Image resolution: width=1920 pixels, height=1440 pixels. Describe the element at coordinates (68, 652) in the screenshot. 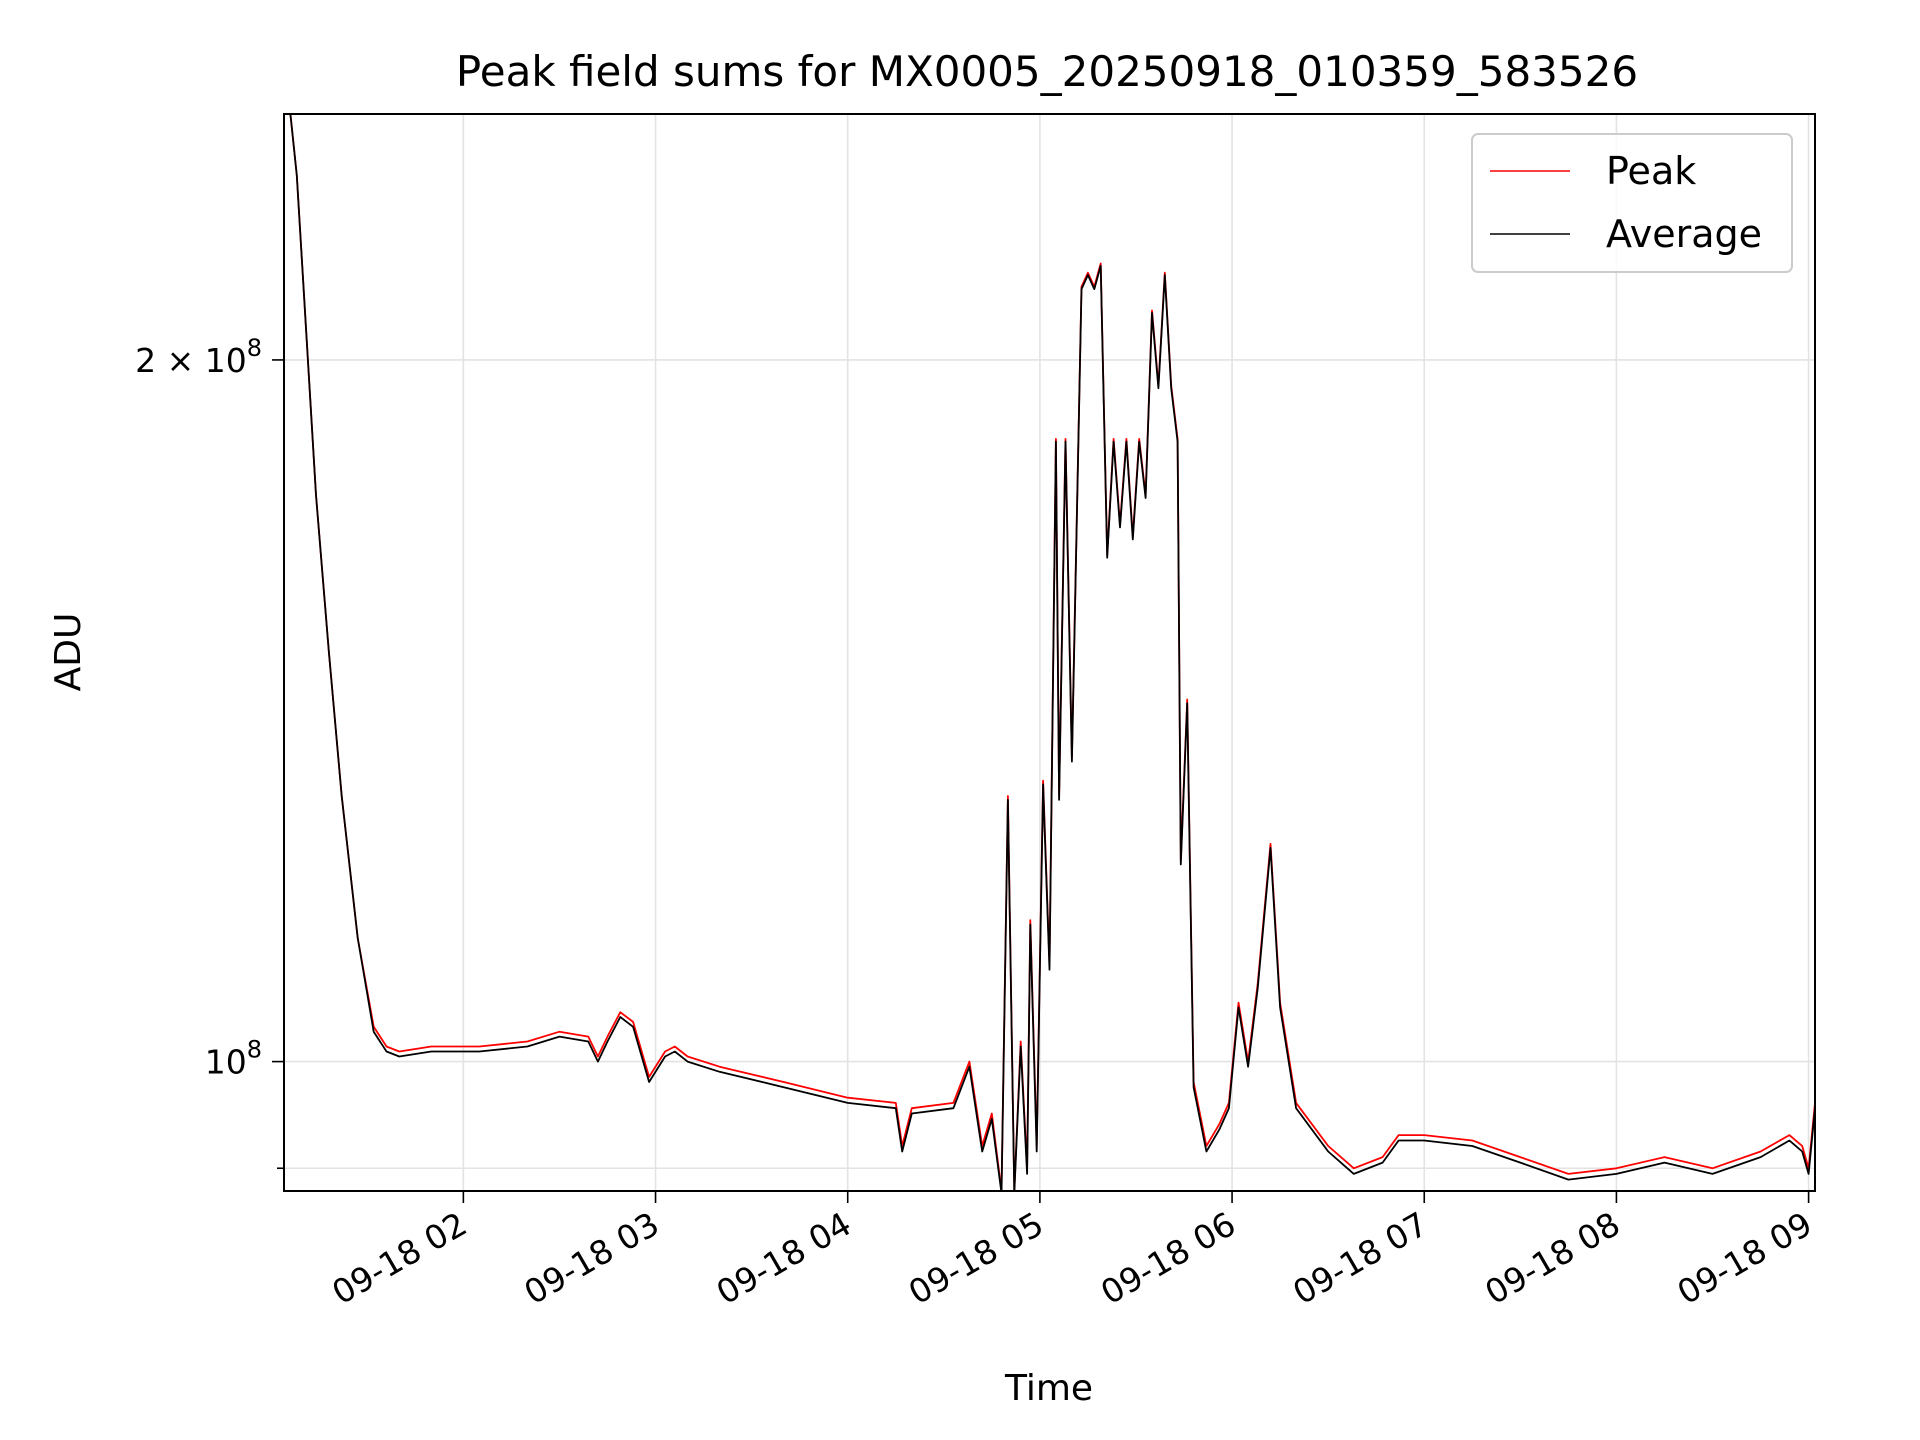

I see `y-axis-label: ADU` at that location.